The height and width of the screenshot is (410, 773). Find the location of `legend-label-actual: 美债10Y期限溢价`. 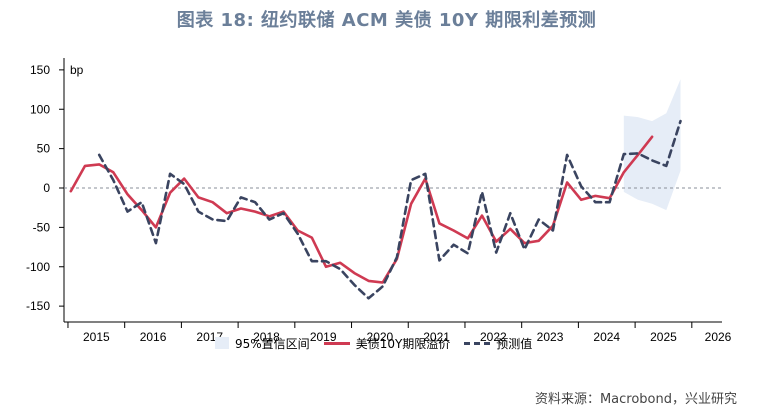

legend-label-actual: 美债10Y期限溢价 is located at coordinates (403, 343).